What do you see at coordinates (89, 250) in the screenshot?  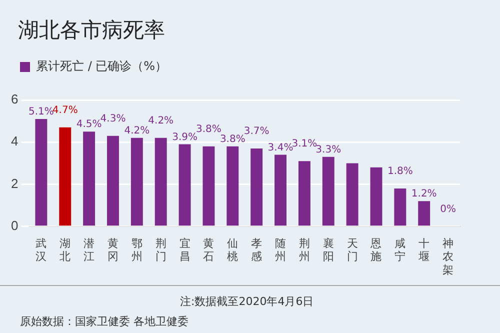 I see `x-tick-label: 潜江` at bounding box center [89, 250].